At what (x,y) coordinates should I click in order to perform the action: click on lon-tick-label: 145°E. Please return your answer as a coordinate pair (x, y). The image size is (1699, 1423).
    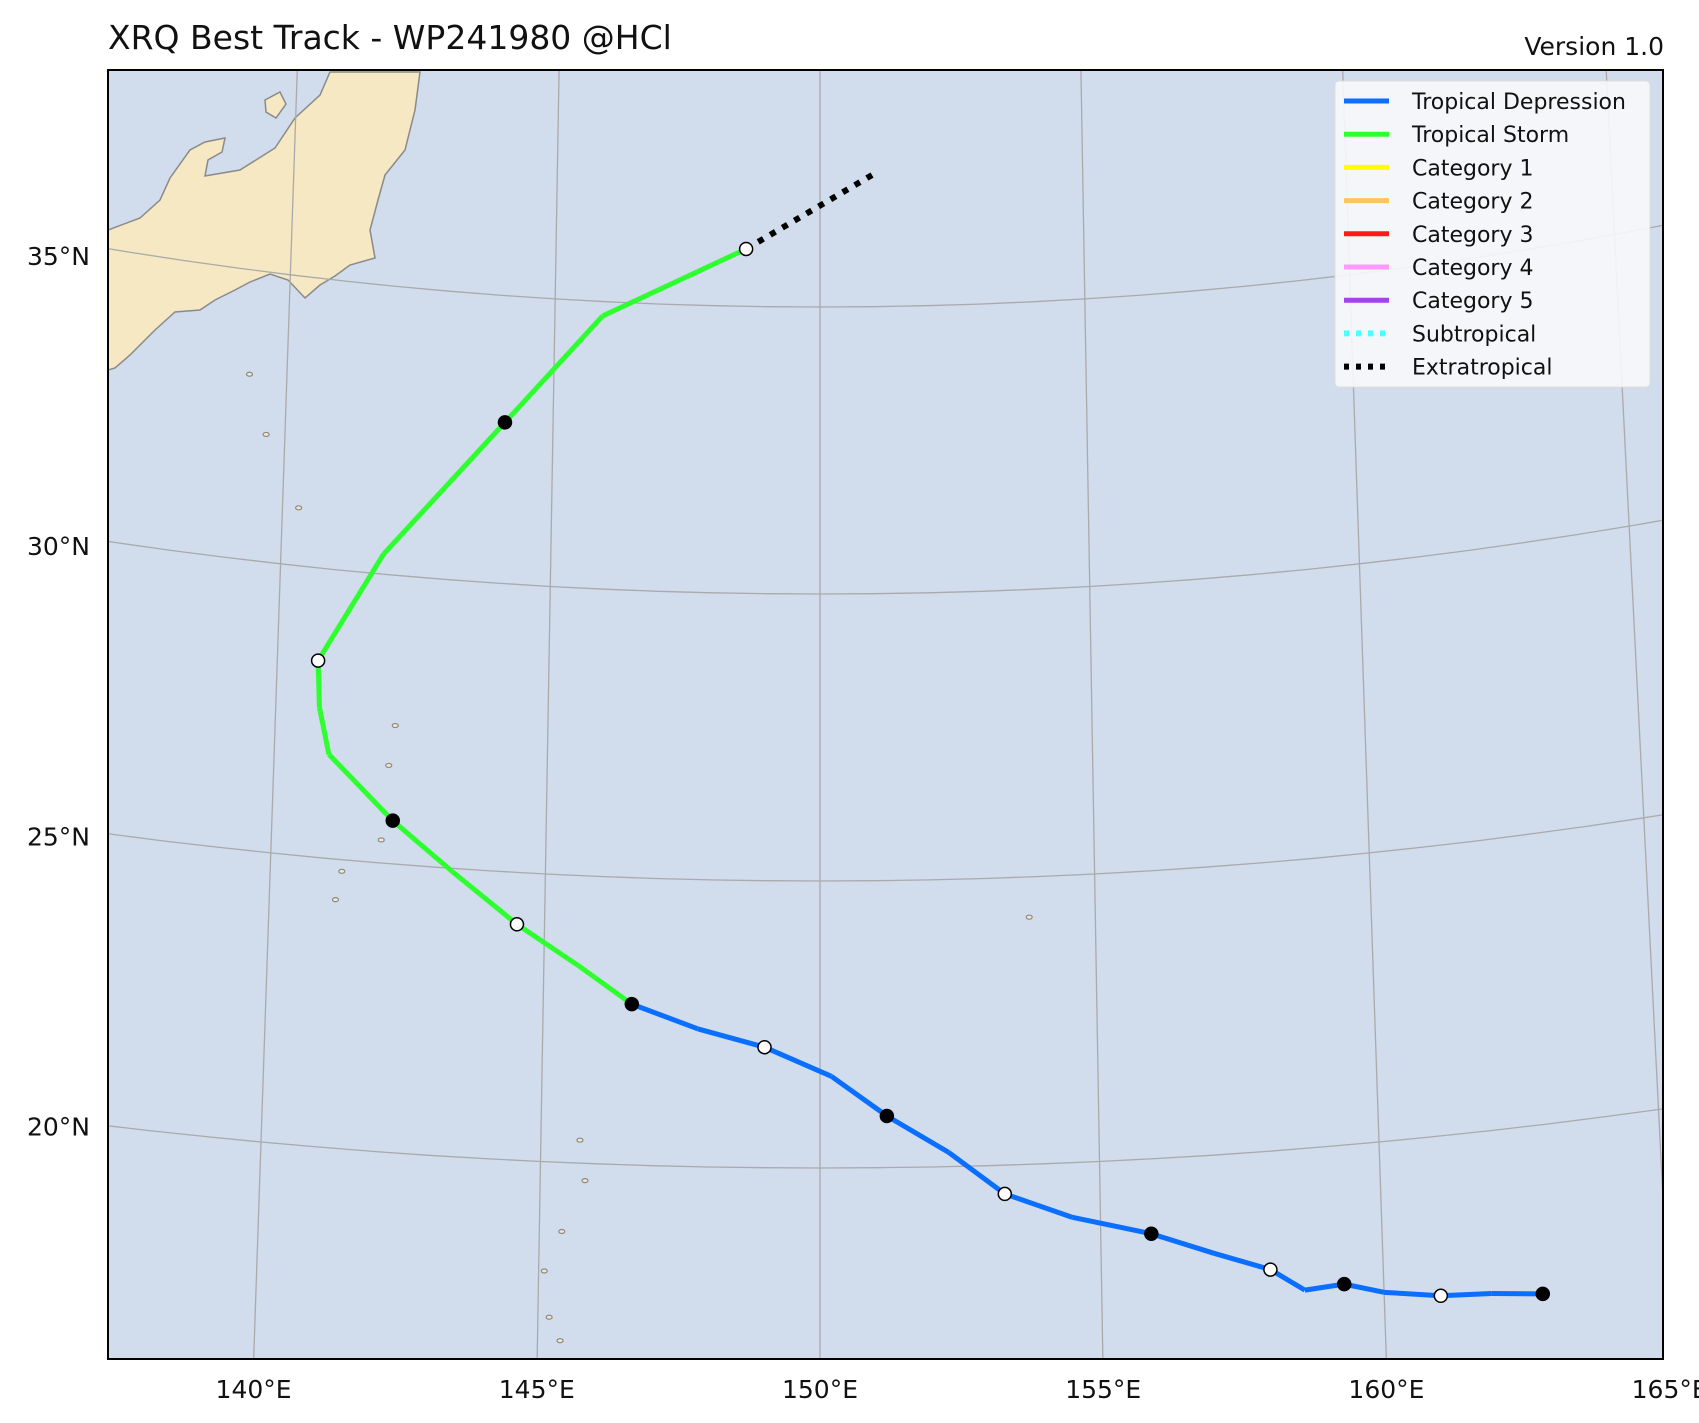
    Looking at the image, I should click on (537, 1389).